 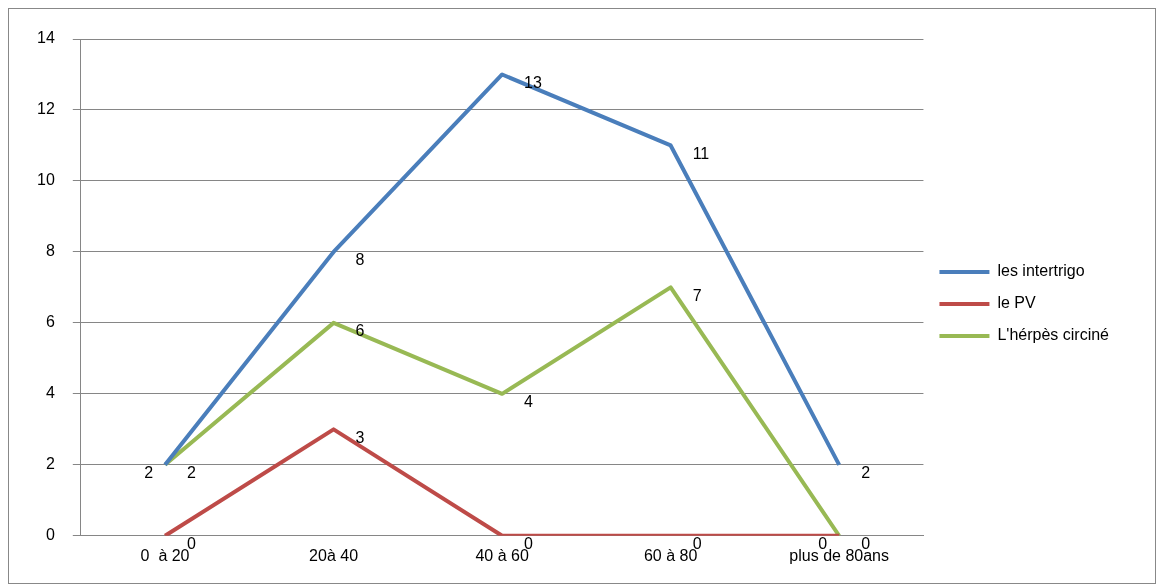 I want to click on legend-label: le PV, so click(x=1017, y=303).